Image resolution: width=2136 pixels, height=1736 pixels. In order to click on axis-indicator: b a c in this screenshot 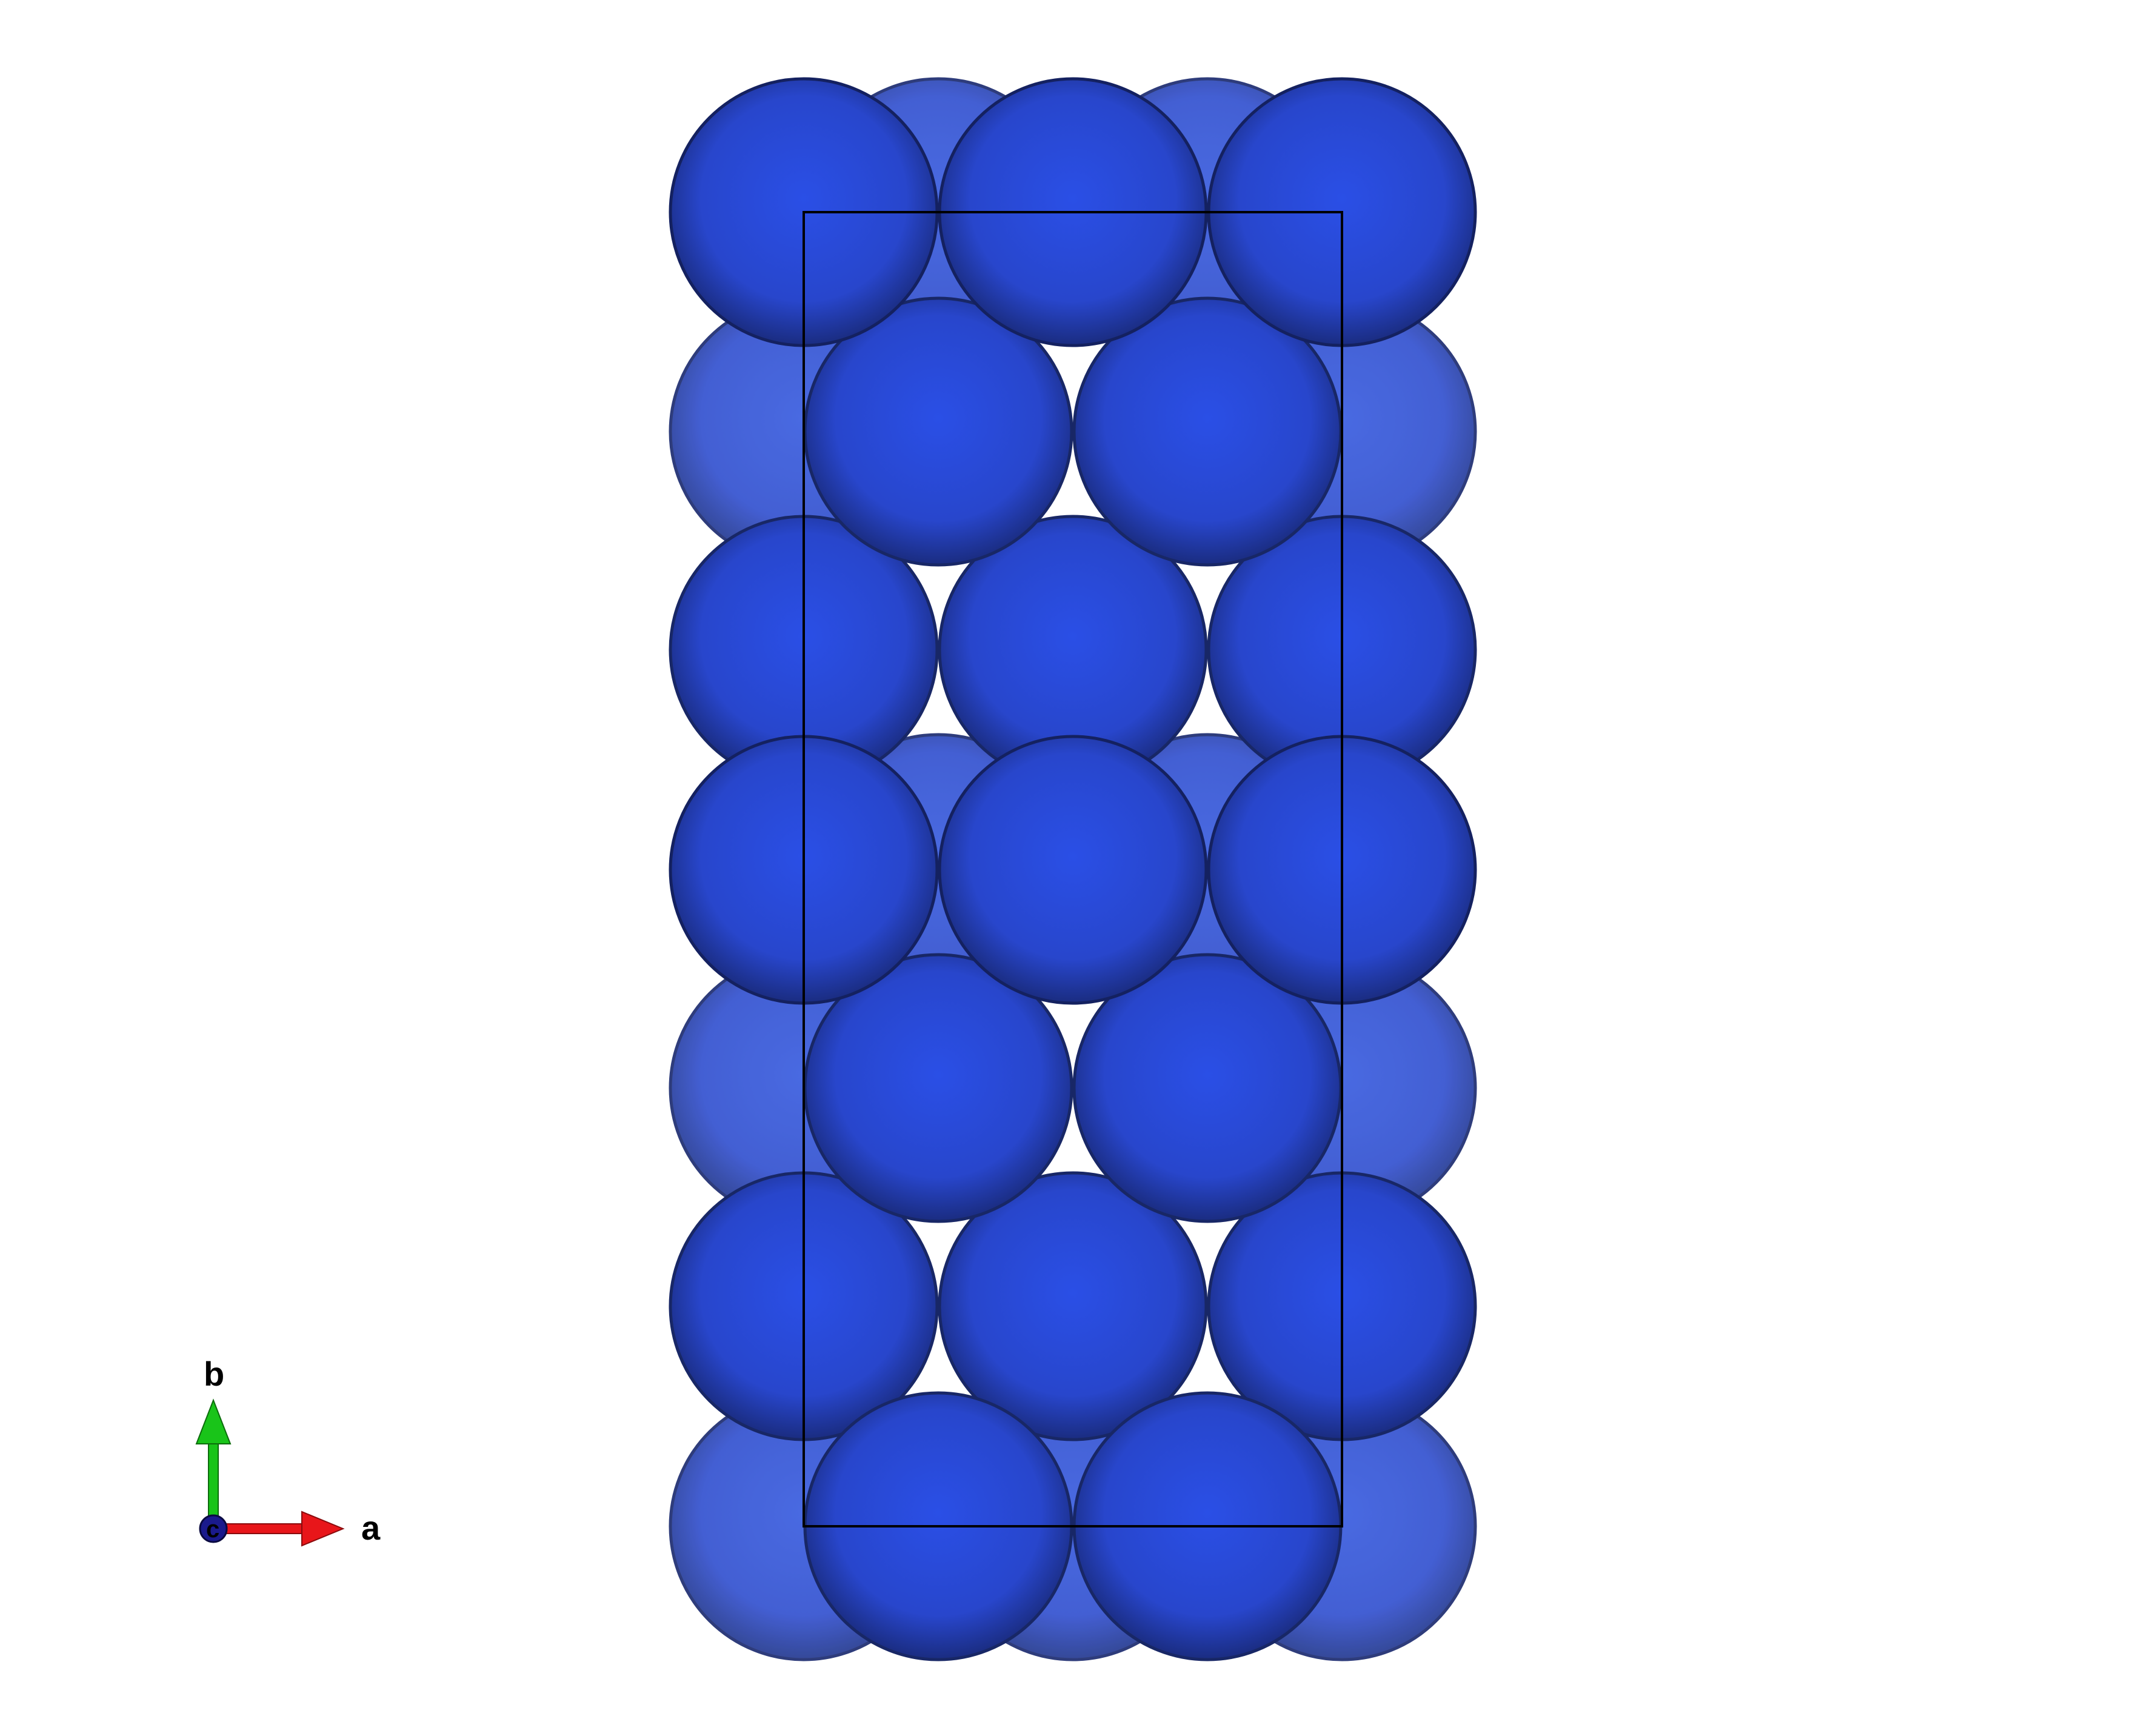, I will do `click(288, 1451)`.